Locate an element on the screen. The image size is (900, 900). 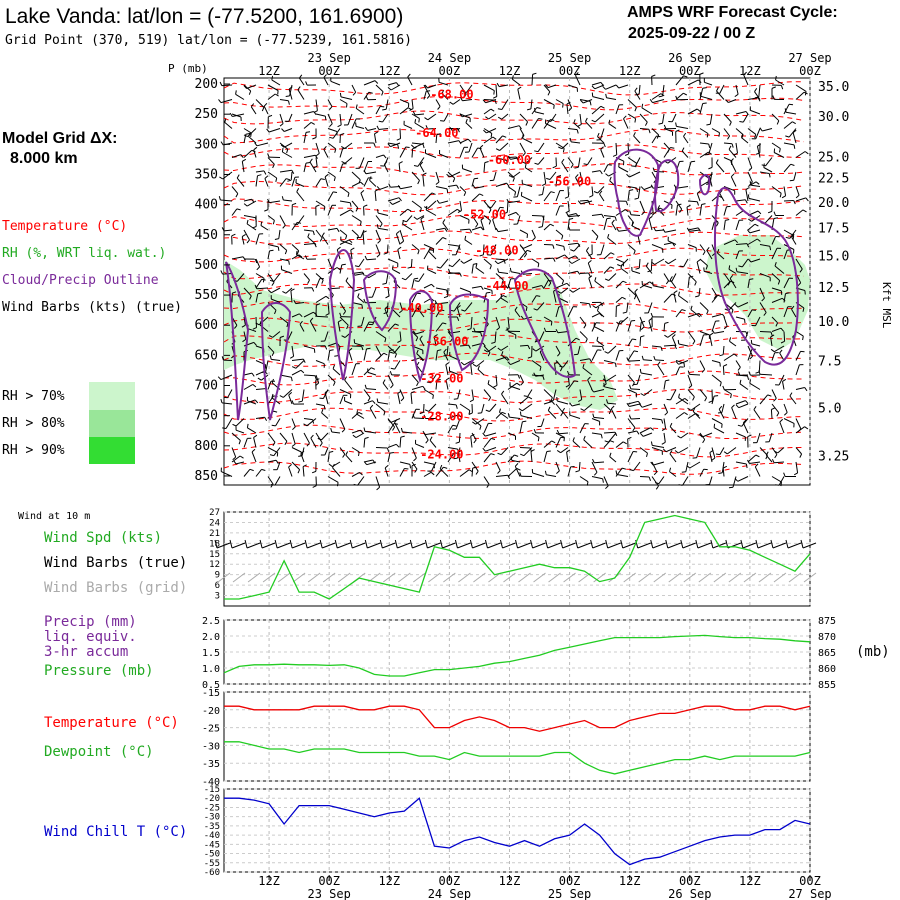
bottom-date-label: 26 Sep is located at coordinates (689, 893).